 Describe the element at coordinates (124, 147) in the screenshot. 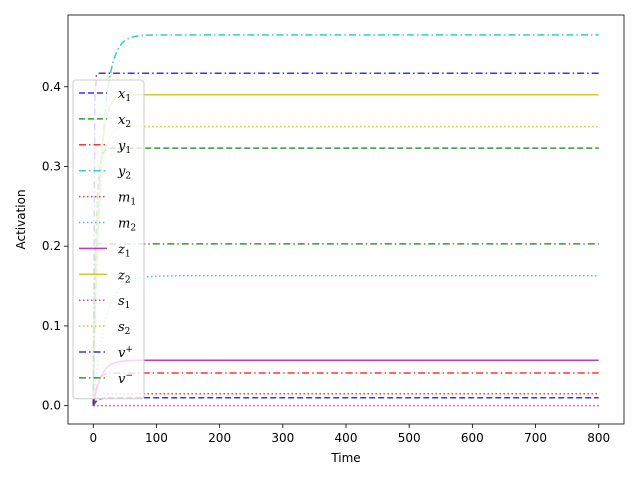

I see `legend-label: y1` at that location.